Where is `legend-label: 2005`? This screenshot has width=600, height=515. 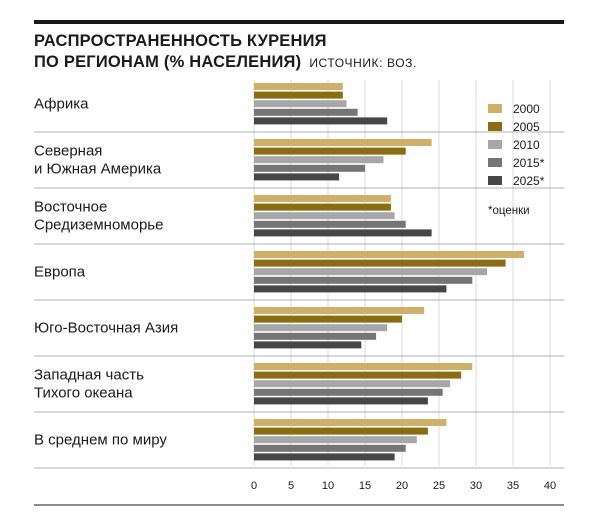
legend-label: 2005 is located at coordinates (526, 127).